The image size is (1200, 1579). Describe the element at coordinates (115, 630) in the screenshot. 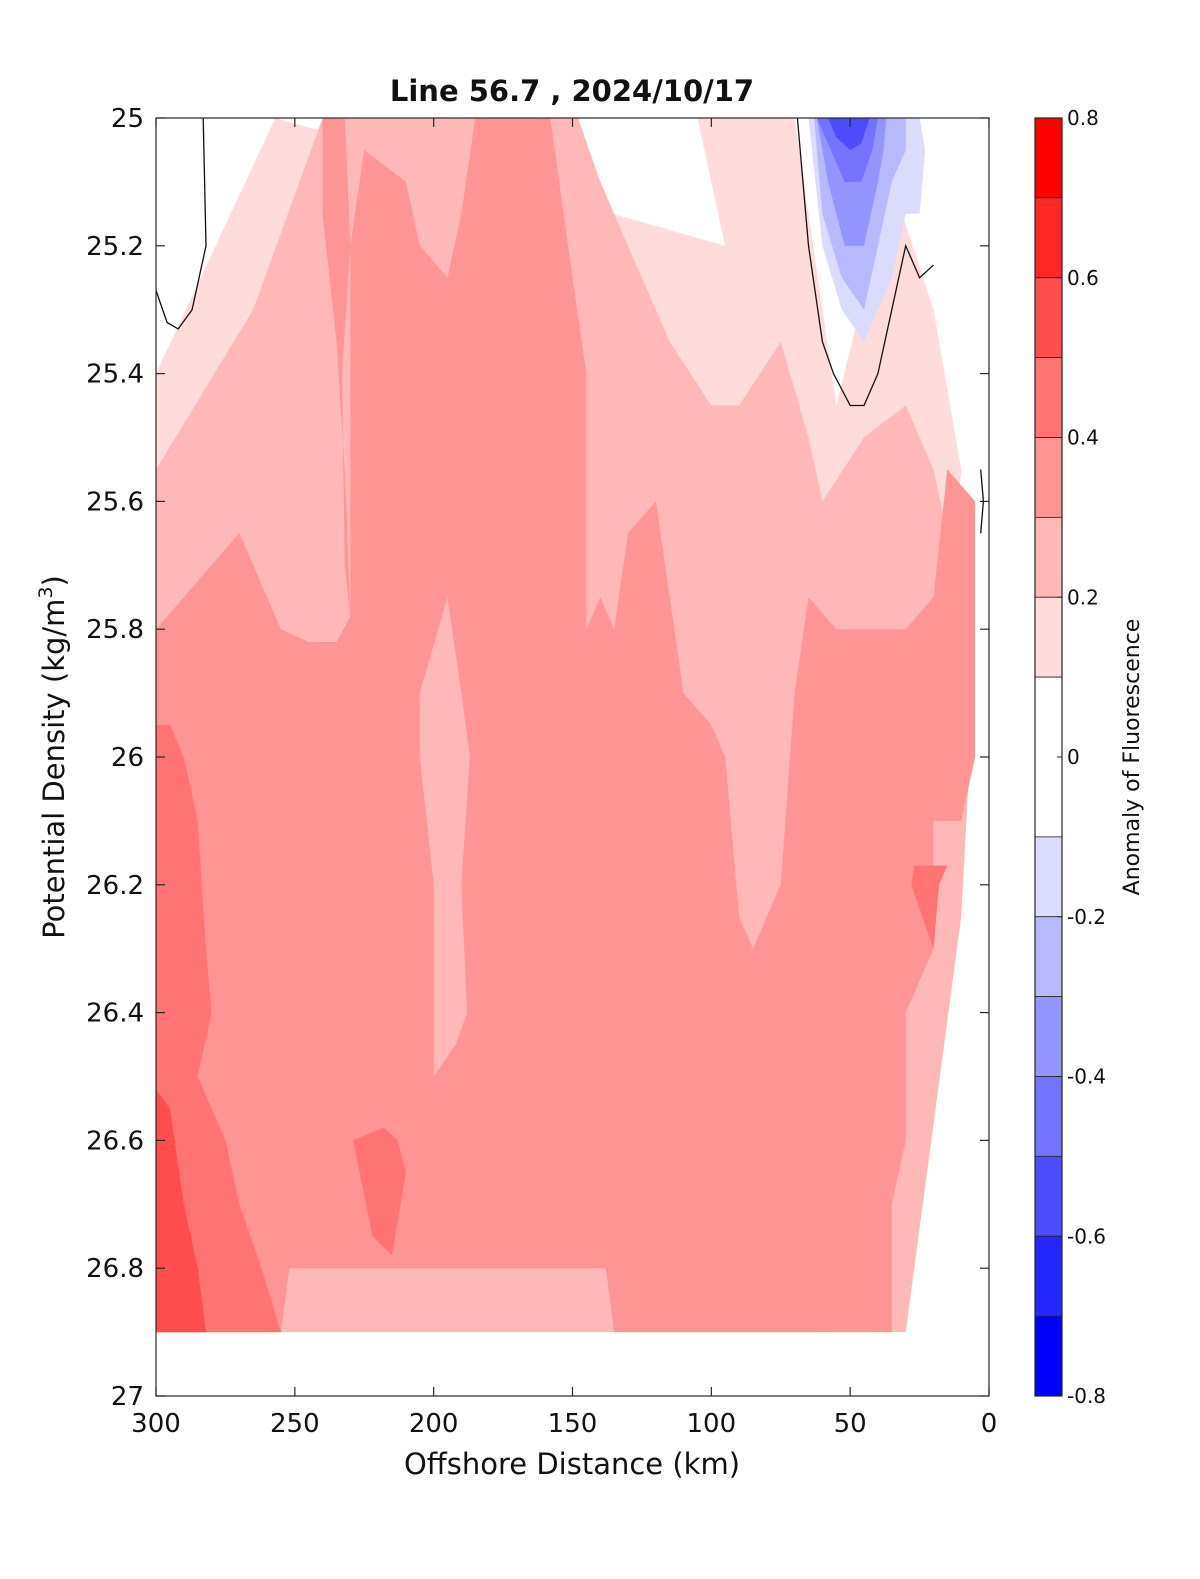

I see `y-tick-label: 25.8` at that location.